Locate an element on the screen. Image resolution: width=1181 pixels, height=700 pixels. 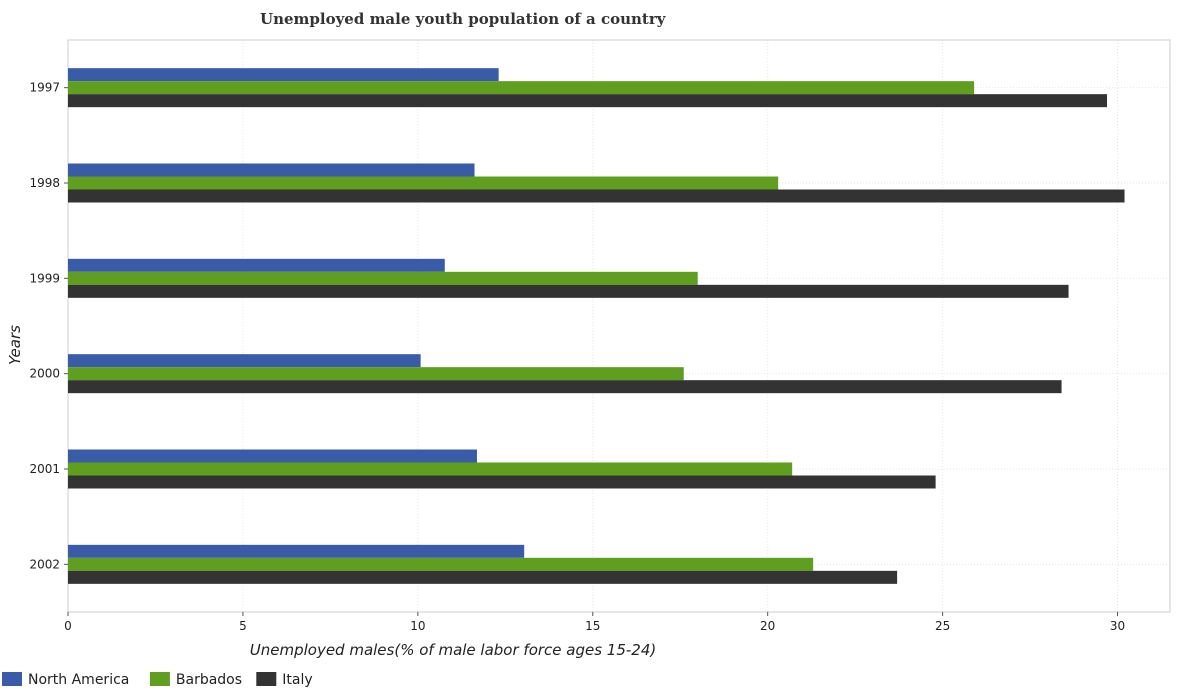
bar-italy-1999 is located at coordinates (568, 291).